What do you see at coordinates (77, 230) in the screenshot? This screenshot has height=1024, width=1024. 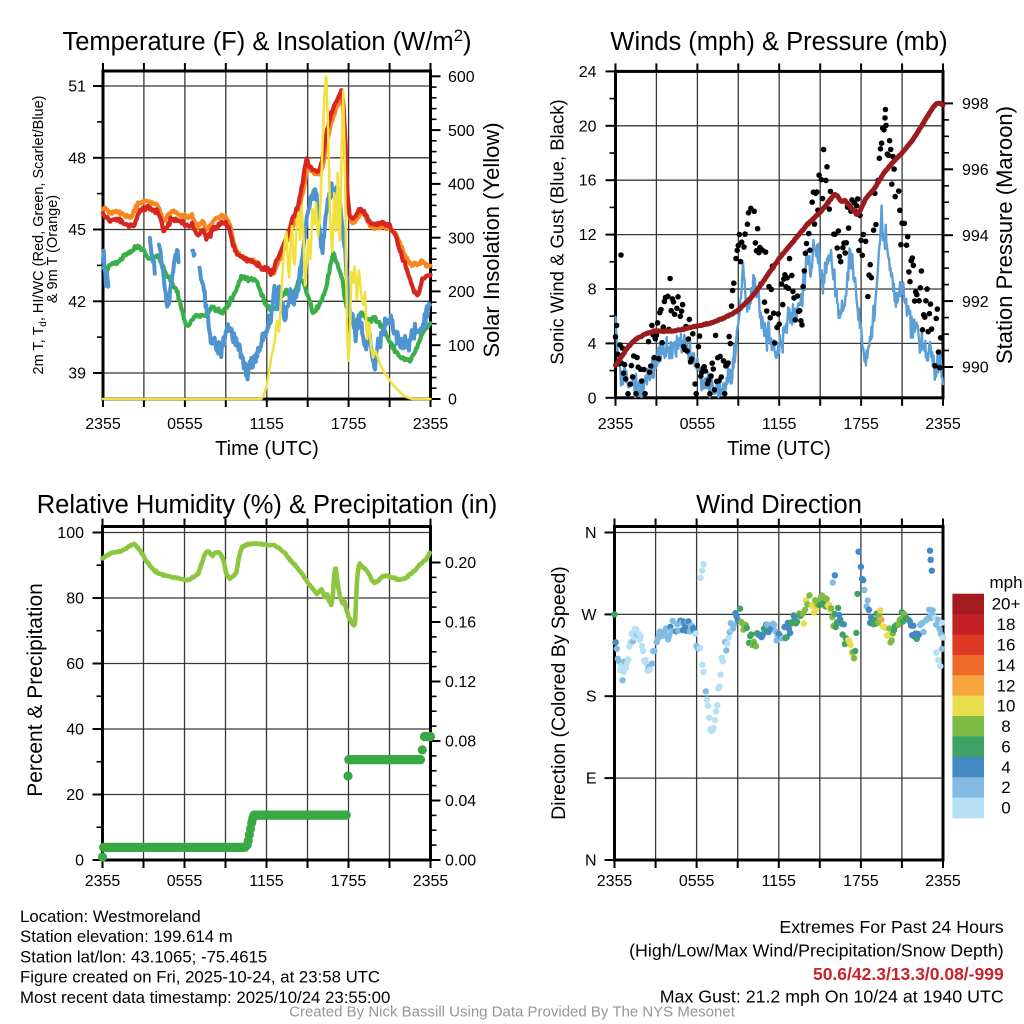 I see `svg-text: 45` at bounding box center [77, 230].